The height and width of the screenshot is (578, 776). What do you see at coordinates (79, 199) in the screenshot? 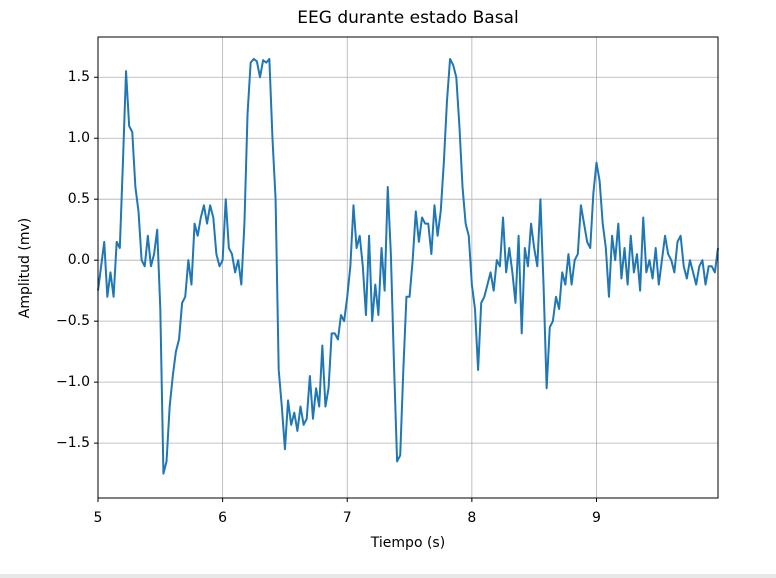
I see `y-tick-label: 0.5` at bounding box center [79, 199].